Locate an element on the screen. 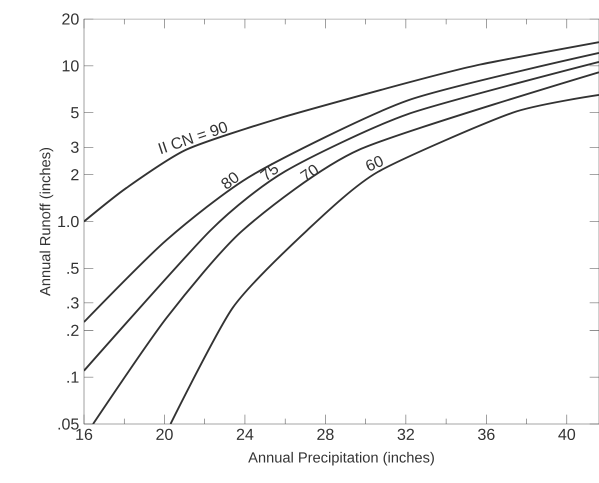 Image resolution: width=599 pixels, height=483 pixels. x-tick-label: 32 is located at coordinates (406, 434).